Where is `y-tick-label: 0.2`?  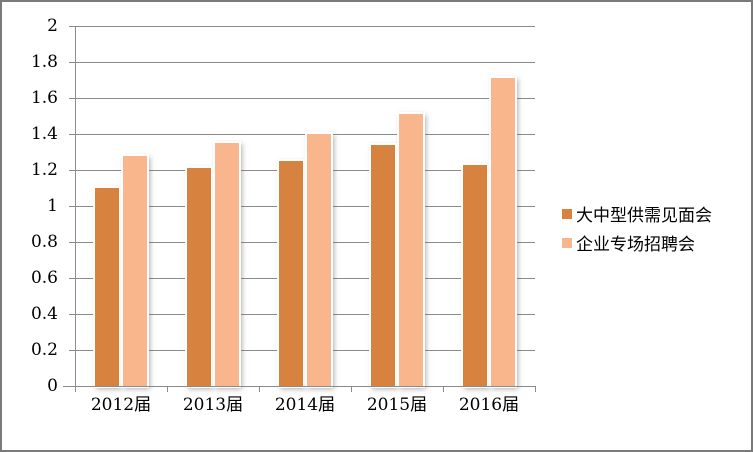
y-tick-label: 0.2 is located at coordinates (44, 350).